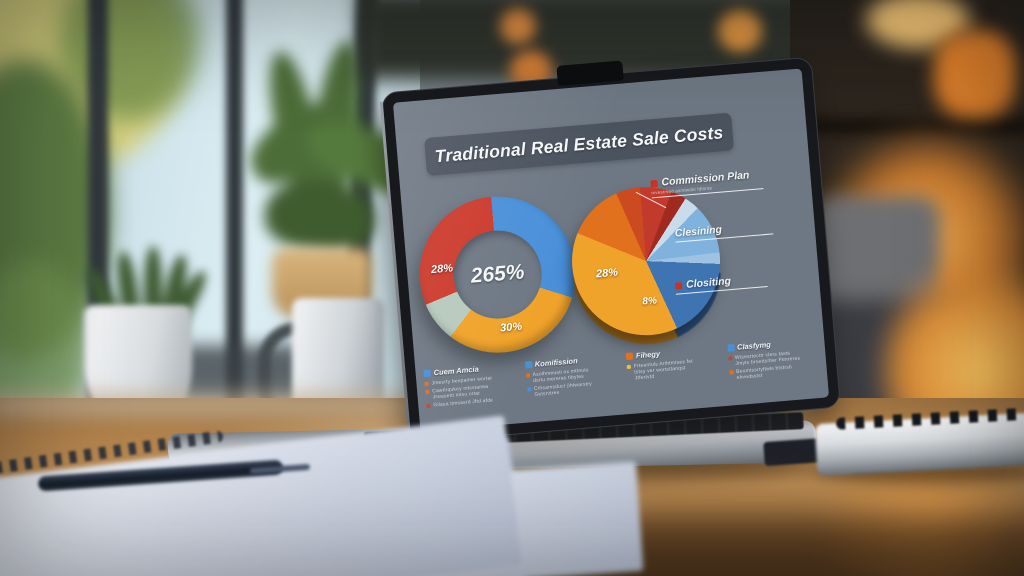 The height and width of the screenshot is (576, 1024). I want to click on donut-hole: 265%, so click(498, 275).